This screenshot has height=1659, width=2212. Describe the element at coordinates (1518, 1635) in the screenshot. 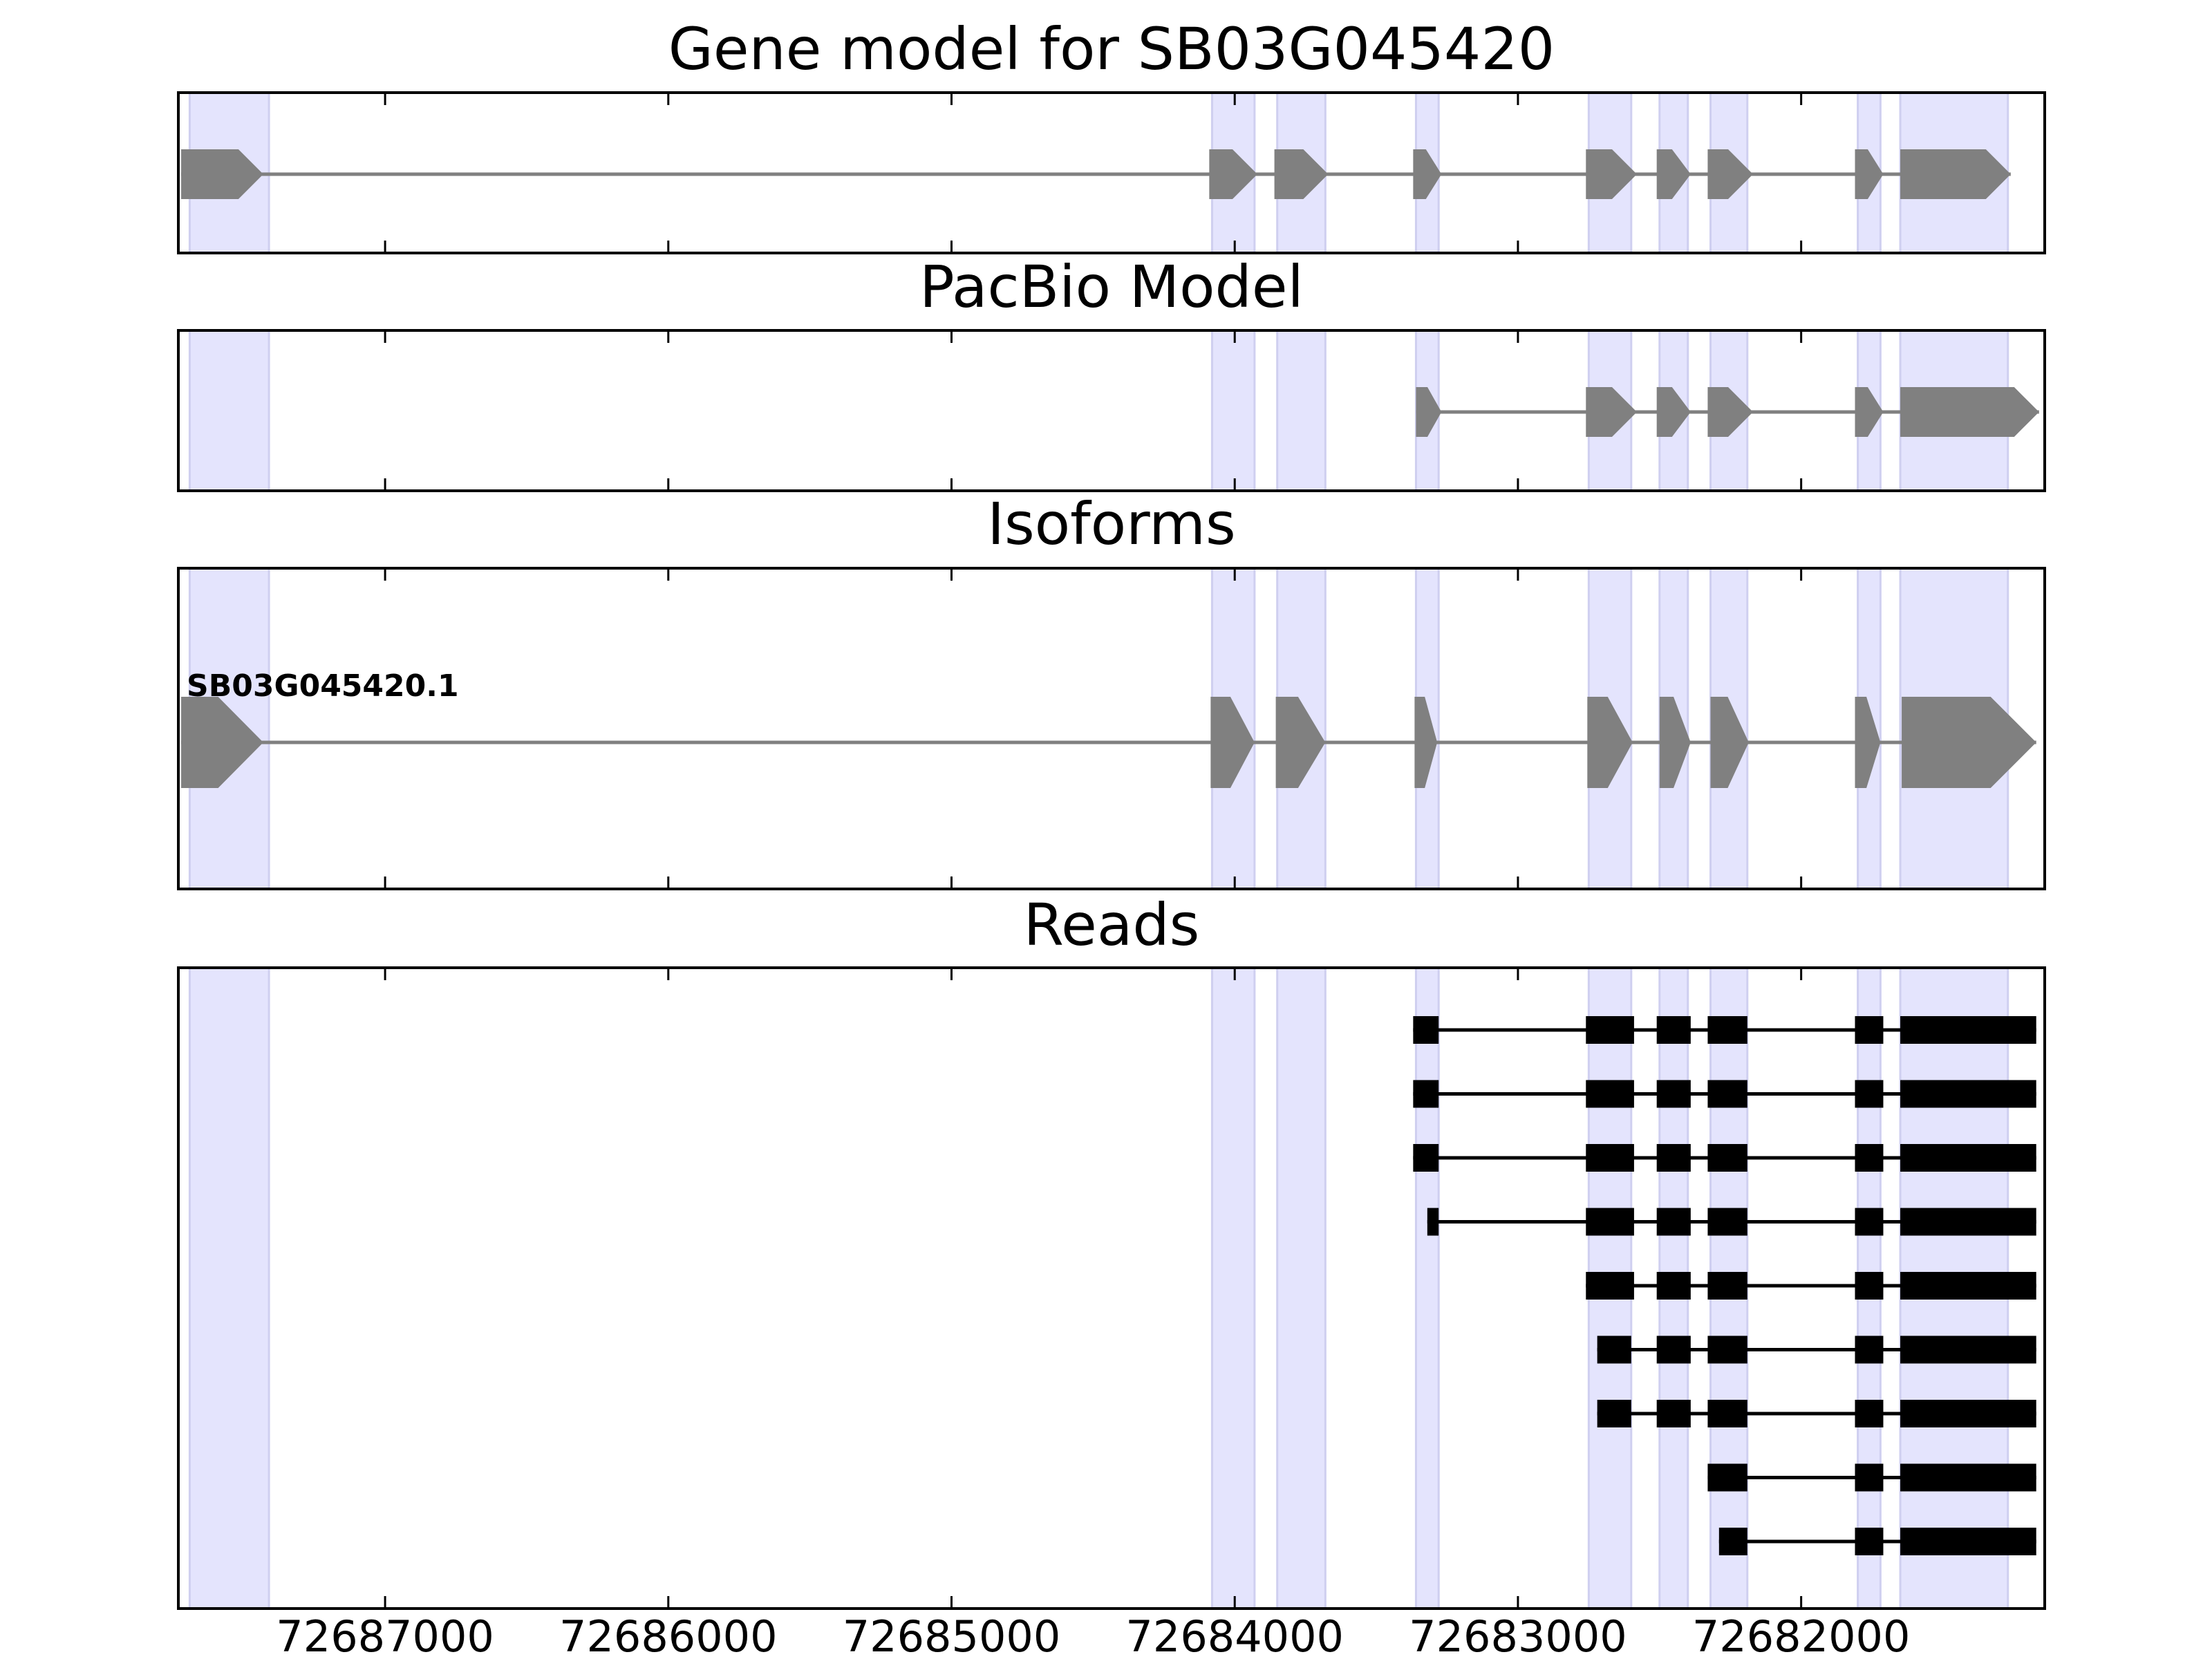

I see `x-tick-label: 72683000` at that location.